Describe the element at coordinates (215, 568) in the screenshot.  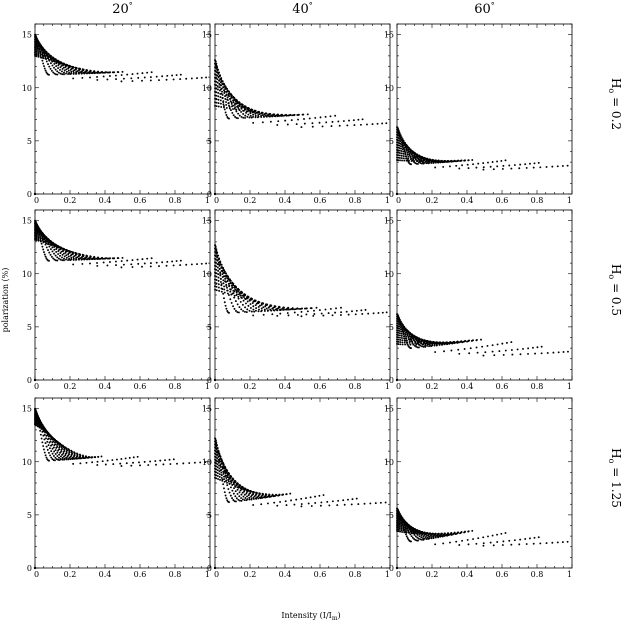
I see `origin-point` at that location.